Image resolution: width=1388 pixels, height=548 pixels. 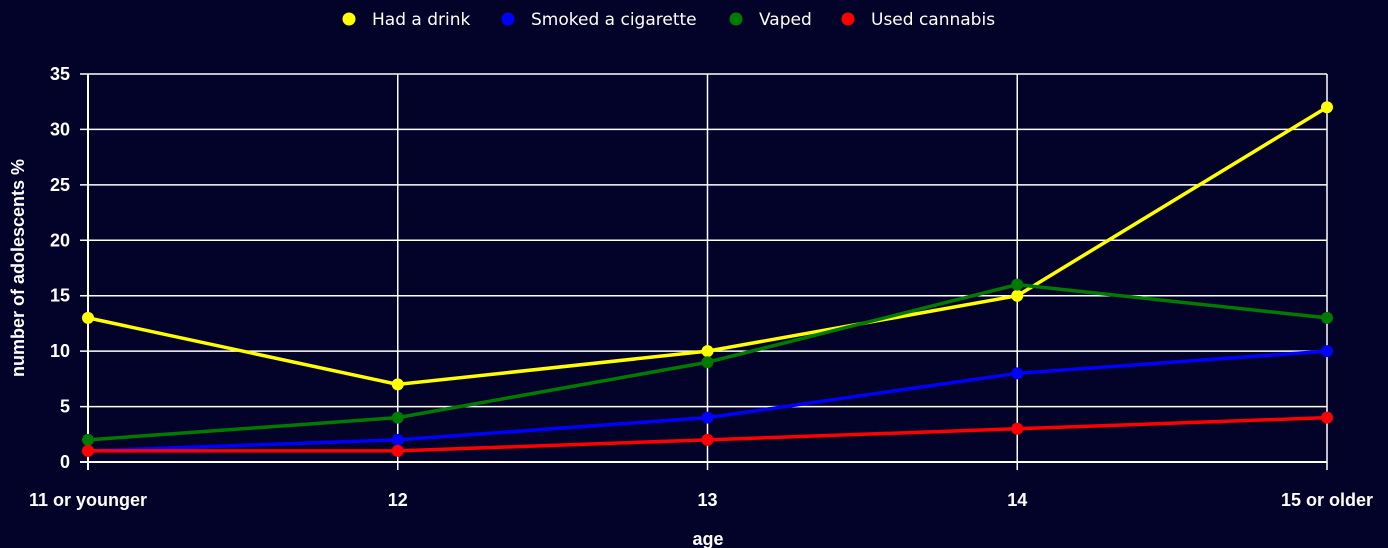 I want to click on x-tick-label-13: 13, so click(x=707, y=500).